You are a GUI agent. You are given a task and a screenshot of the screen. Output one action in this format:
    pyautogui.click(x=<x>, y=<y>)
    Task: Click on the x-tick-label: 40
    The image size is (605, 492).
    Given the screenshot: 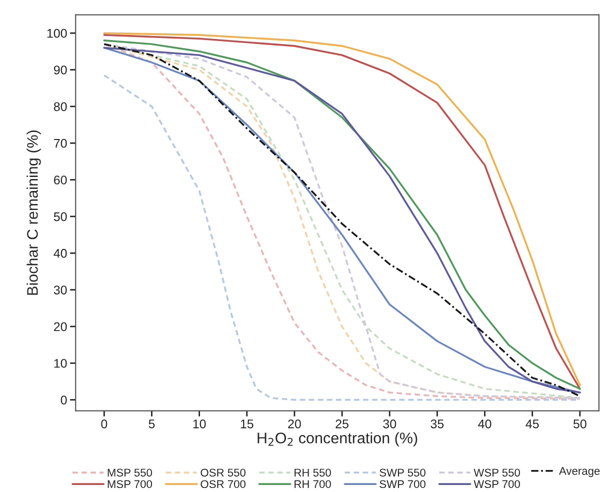 What is the action you would take?
    pyautogui.click(x=485, y=423)
    